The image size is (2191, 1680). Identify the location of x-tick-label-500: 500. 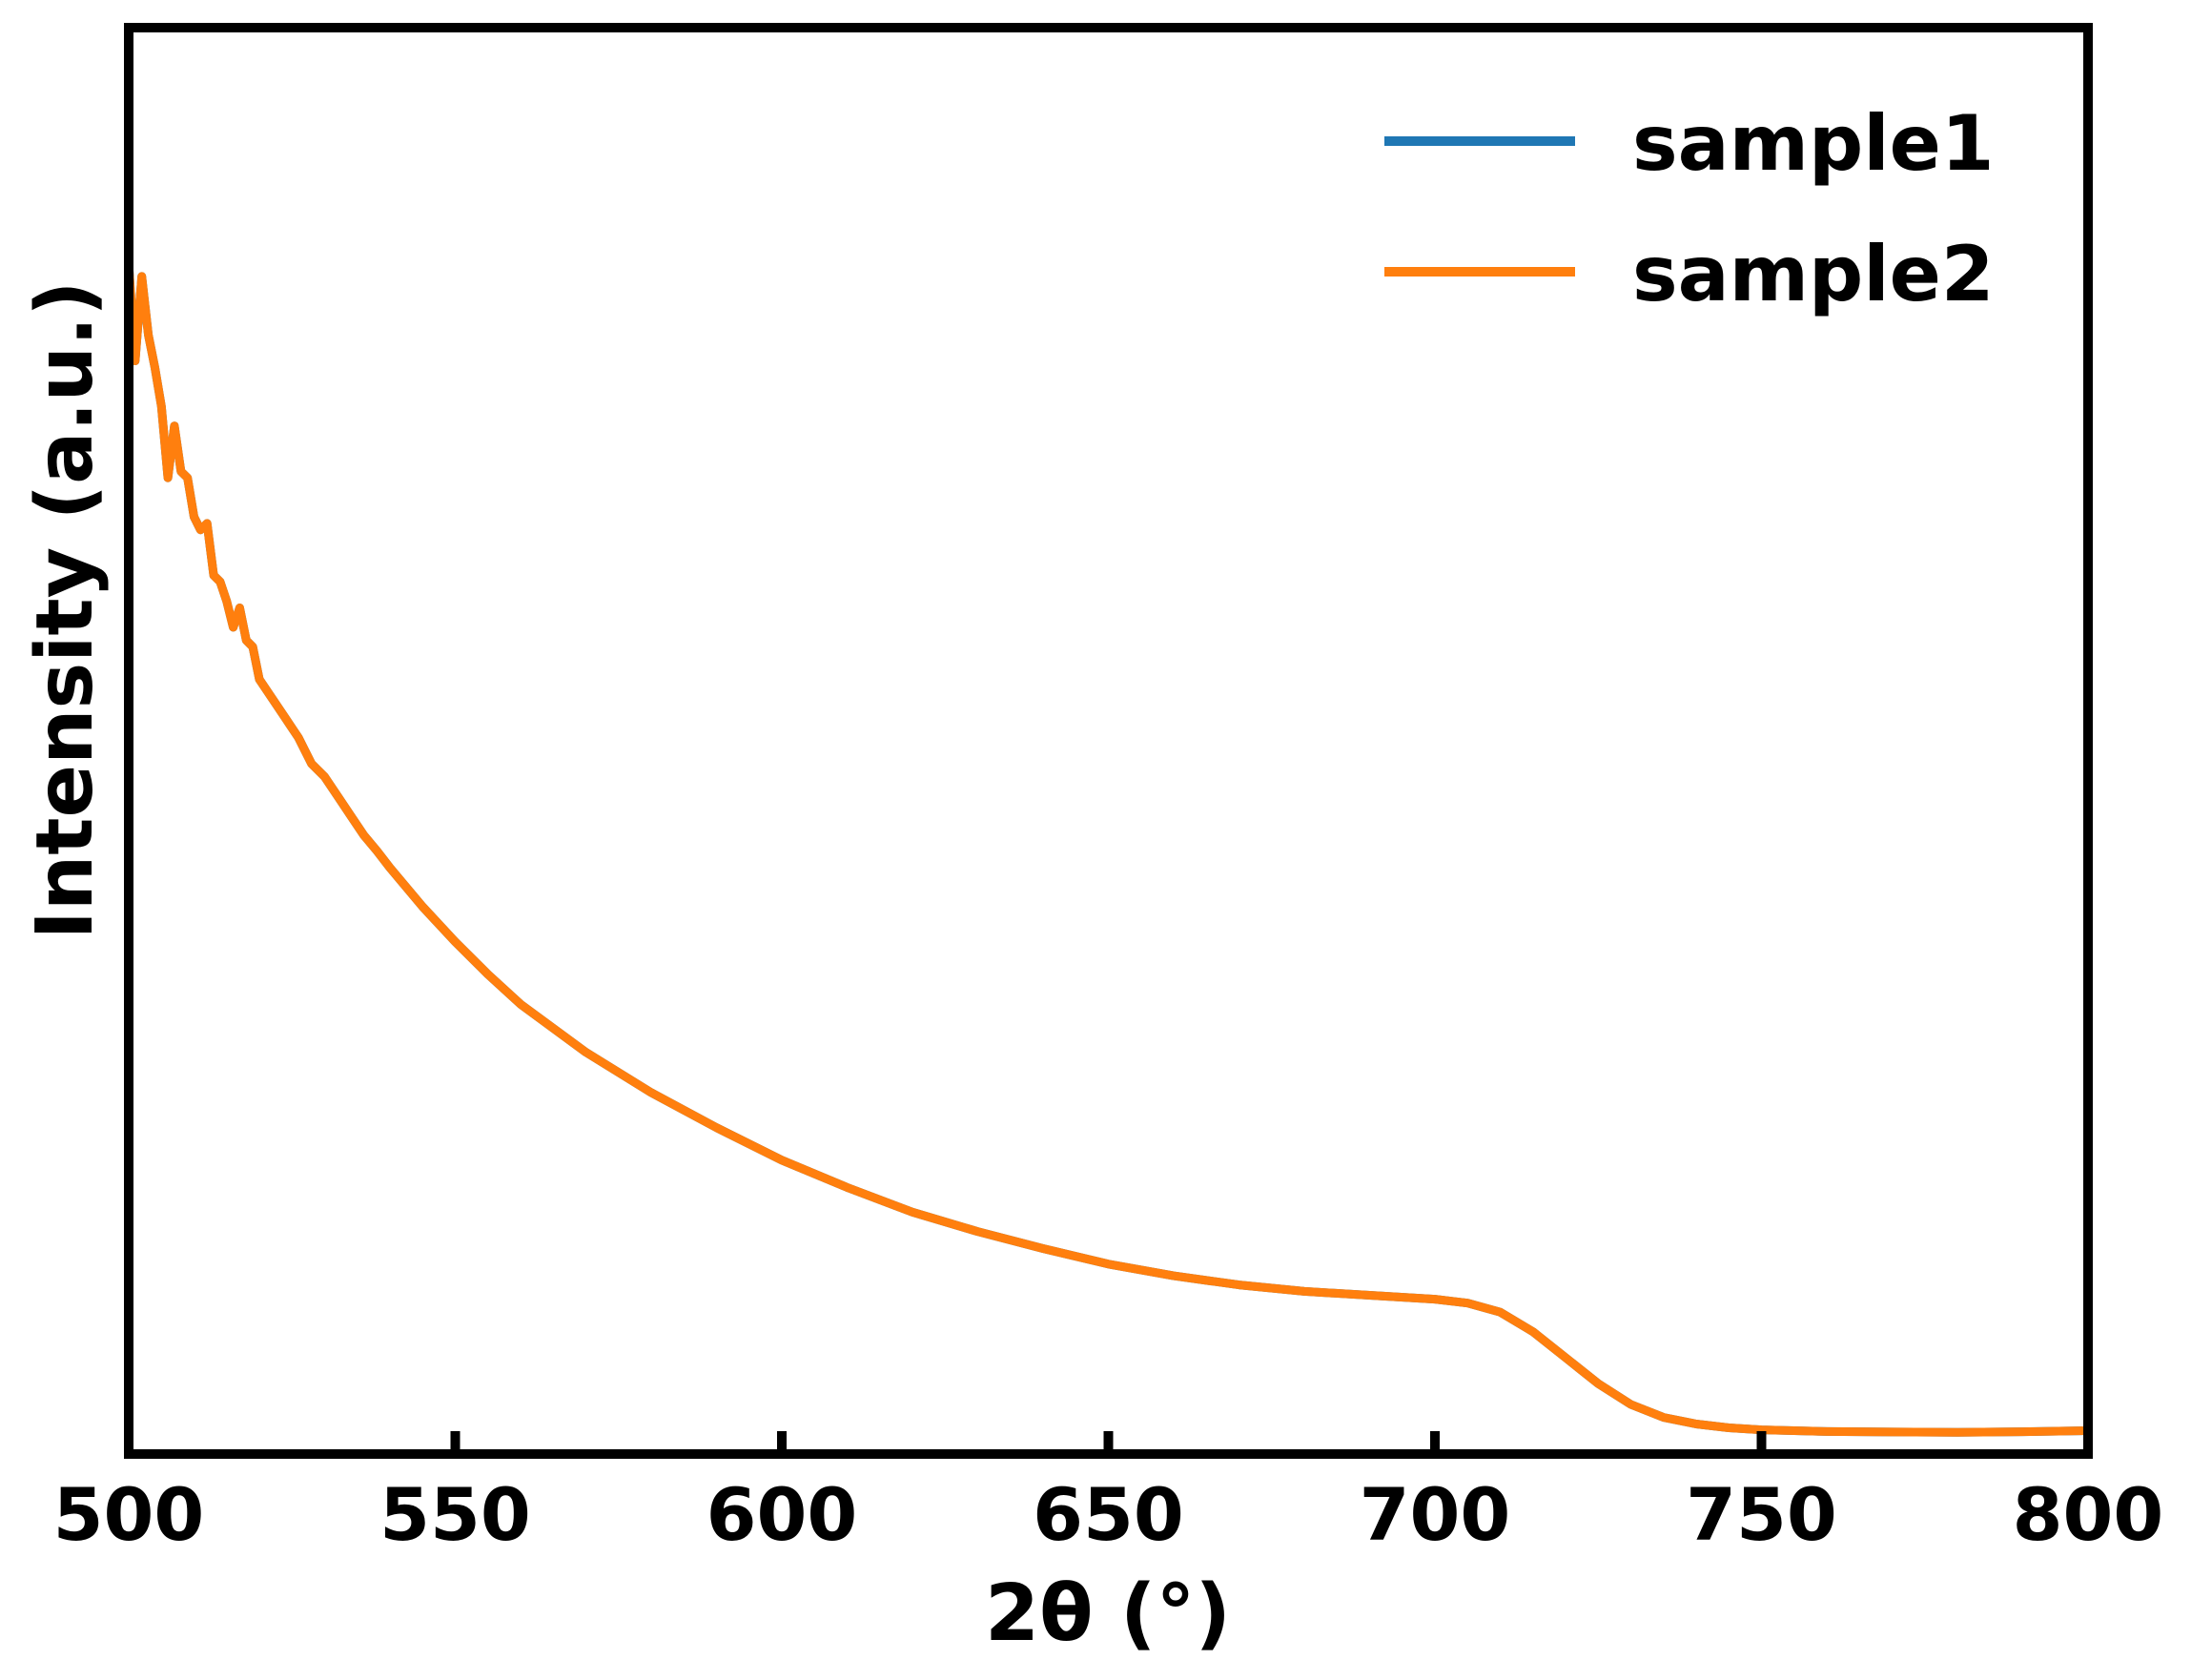
(129, 1514).